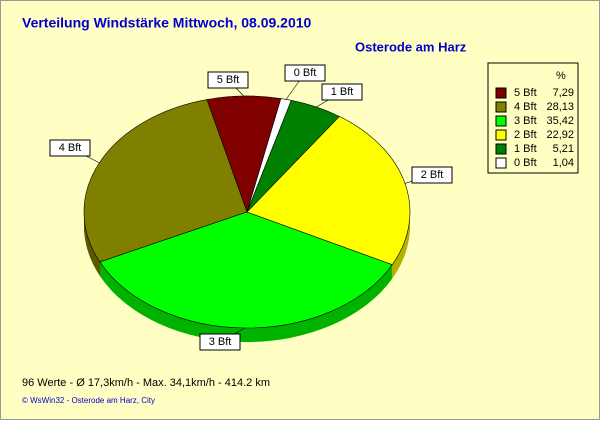  Describe the element at coordinates (563, 149) in the screenshot. I see `legend-value: 5,21` at that location.